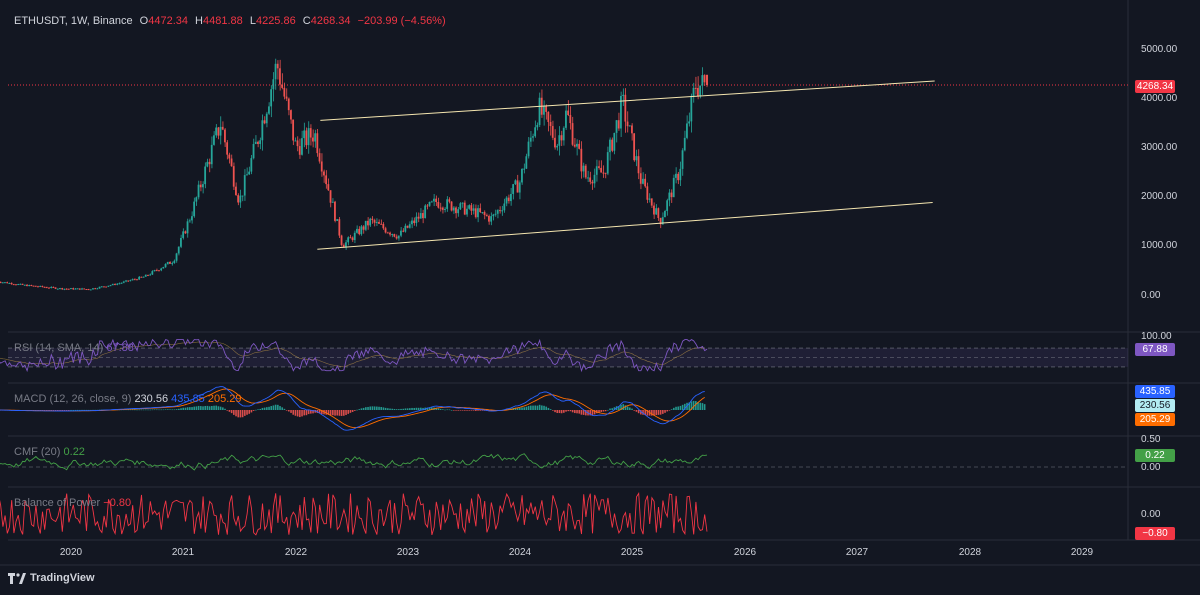 This screenshot has width=1200, height=595. I want to click on time-tick: 2021, so click(183, 552).